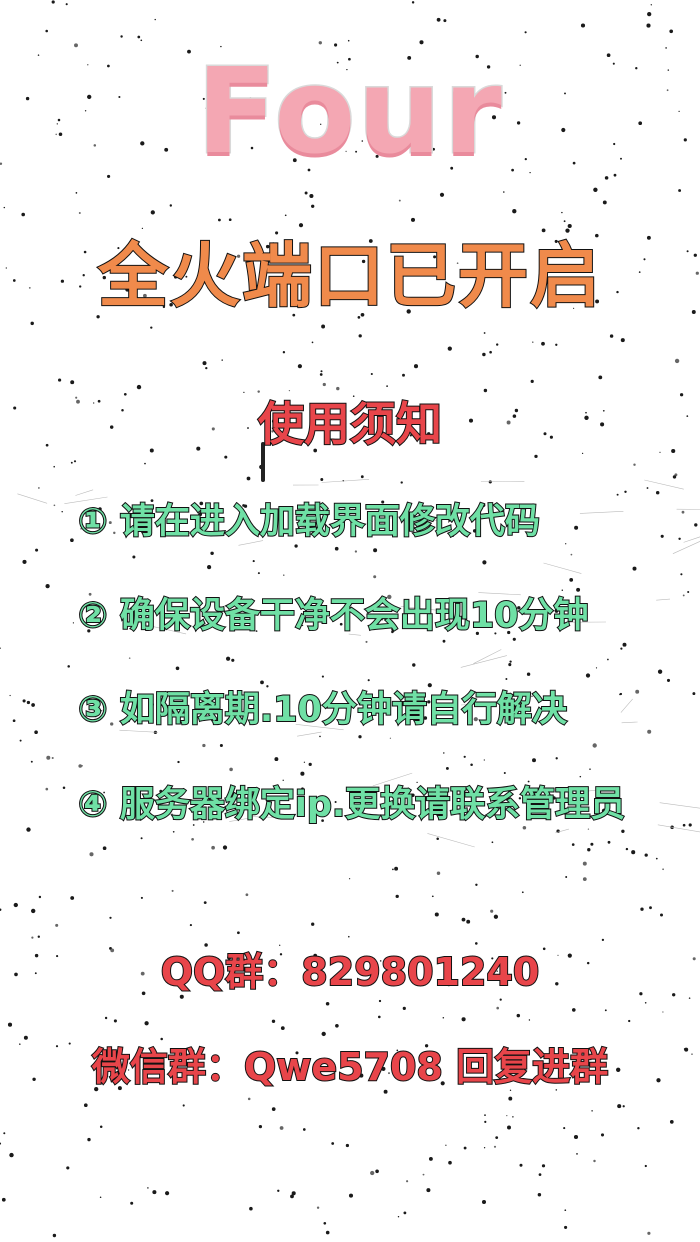 The image size is (700, 1242). What do you see at coordinates (351, 805) in the screenshot?
I see `rule-item-4: ④ 服务器绑定ip.更换请联系管理员` at bounding box center [351, 805].